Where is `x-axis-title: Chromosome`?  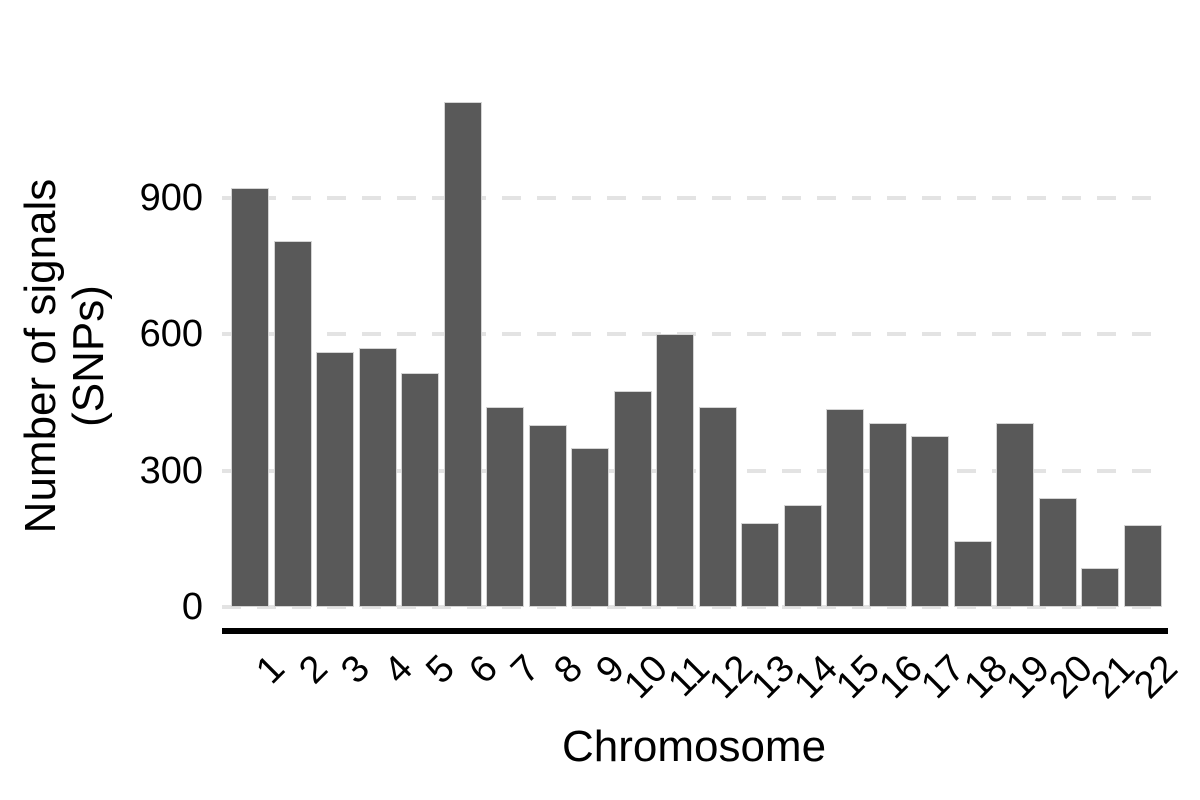 x-axis-title: Chromosome is located at coordinates (694, 746).